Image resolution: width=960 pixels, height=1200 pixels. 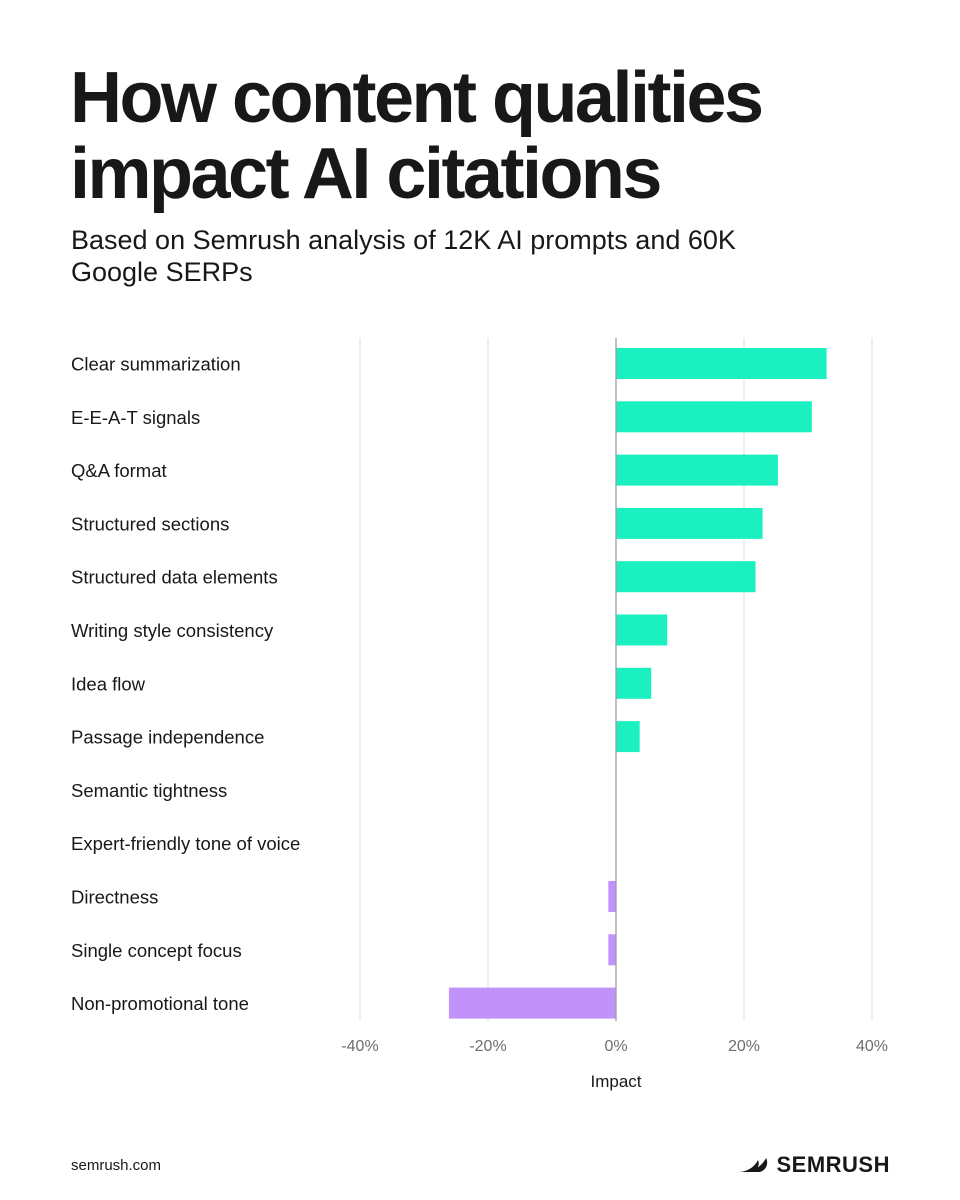 I want to click on x-tick-label: 20%, so click(x=744, y=1046).